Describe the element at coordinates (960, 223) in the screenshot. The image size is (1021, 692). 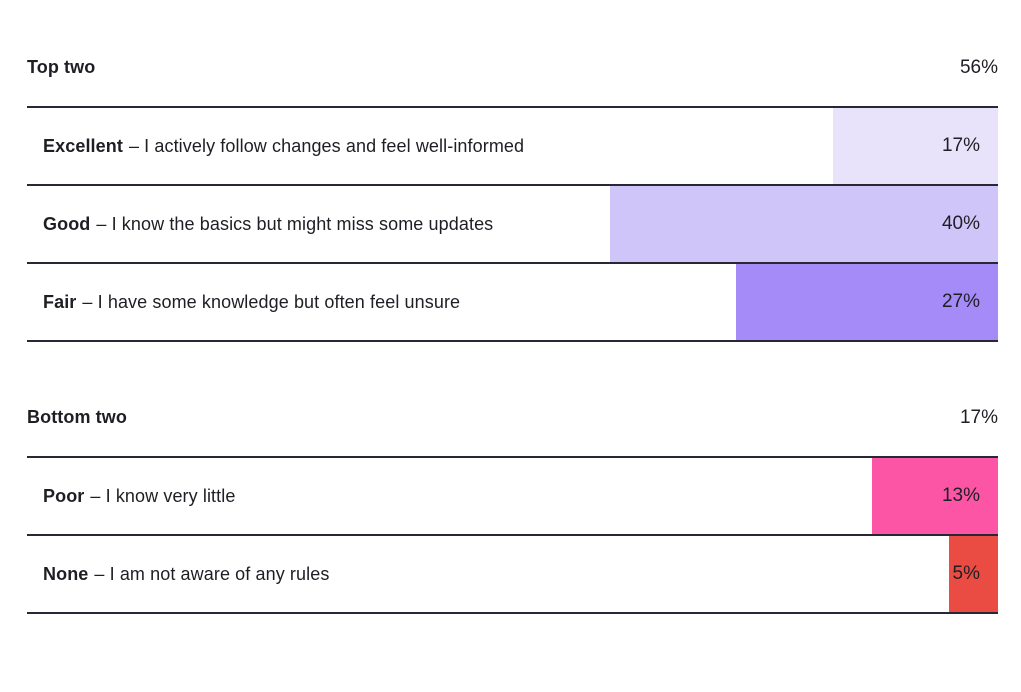
I see `bar-percent-label: 40%` at that location.